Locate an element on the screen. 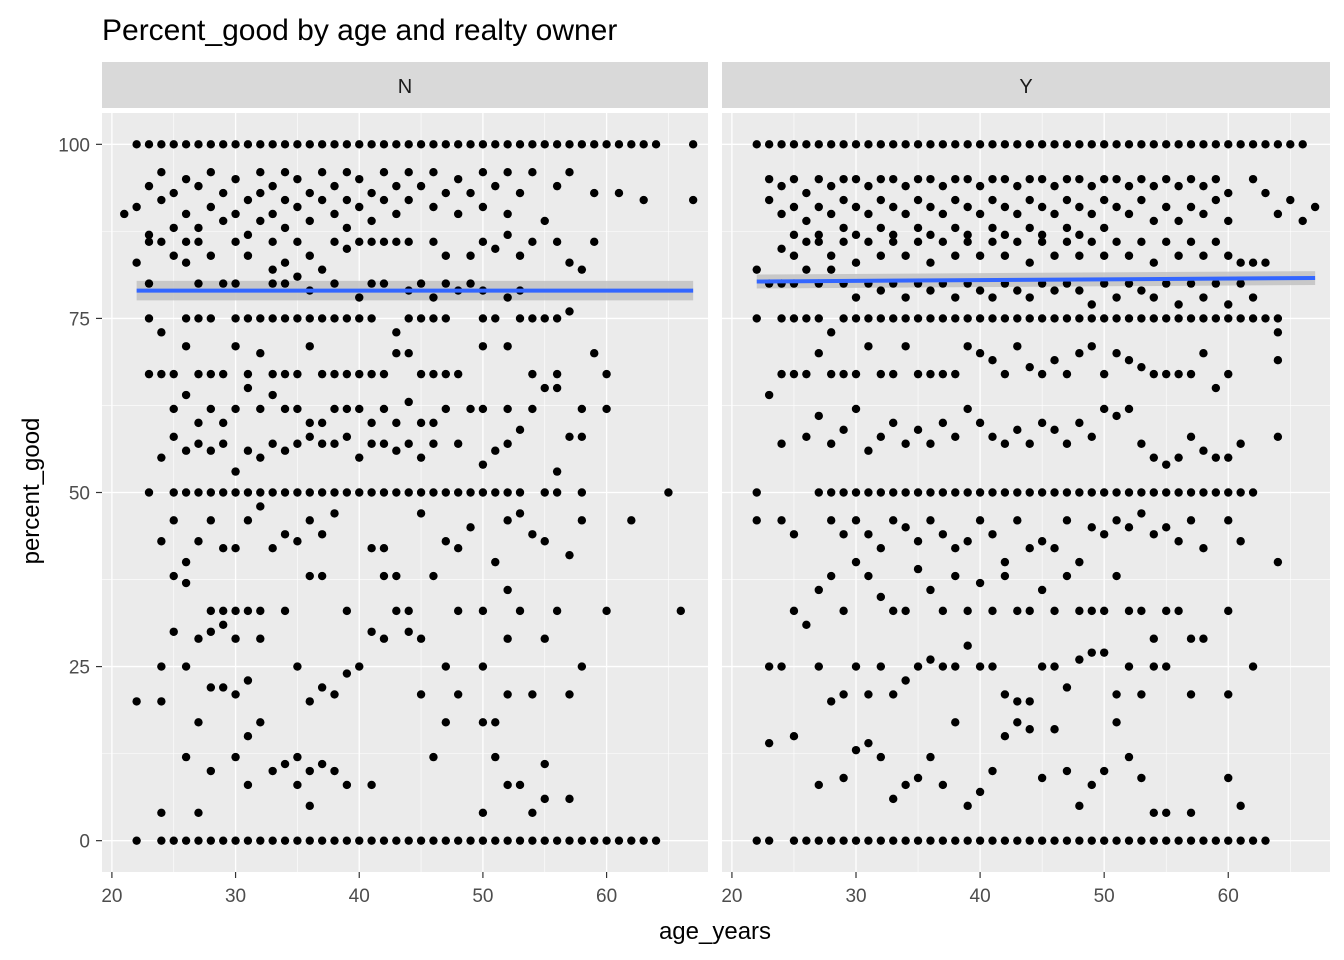  y-axis: 0 25 50 75 100 is located at coordinates (80, 494).